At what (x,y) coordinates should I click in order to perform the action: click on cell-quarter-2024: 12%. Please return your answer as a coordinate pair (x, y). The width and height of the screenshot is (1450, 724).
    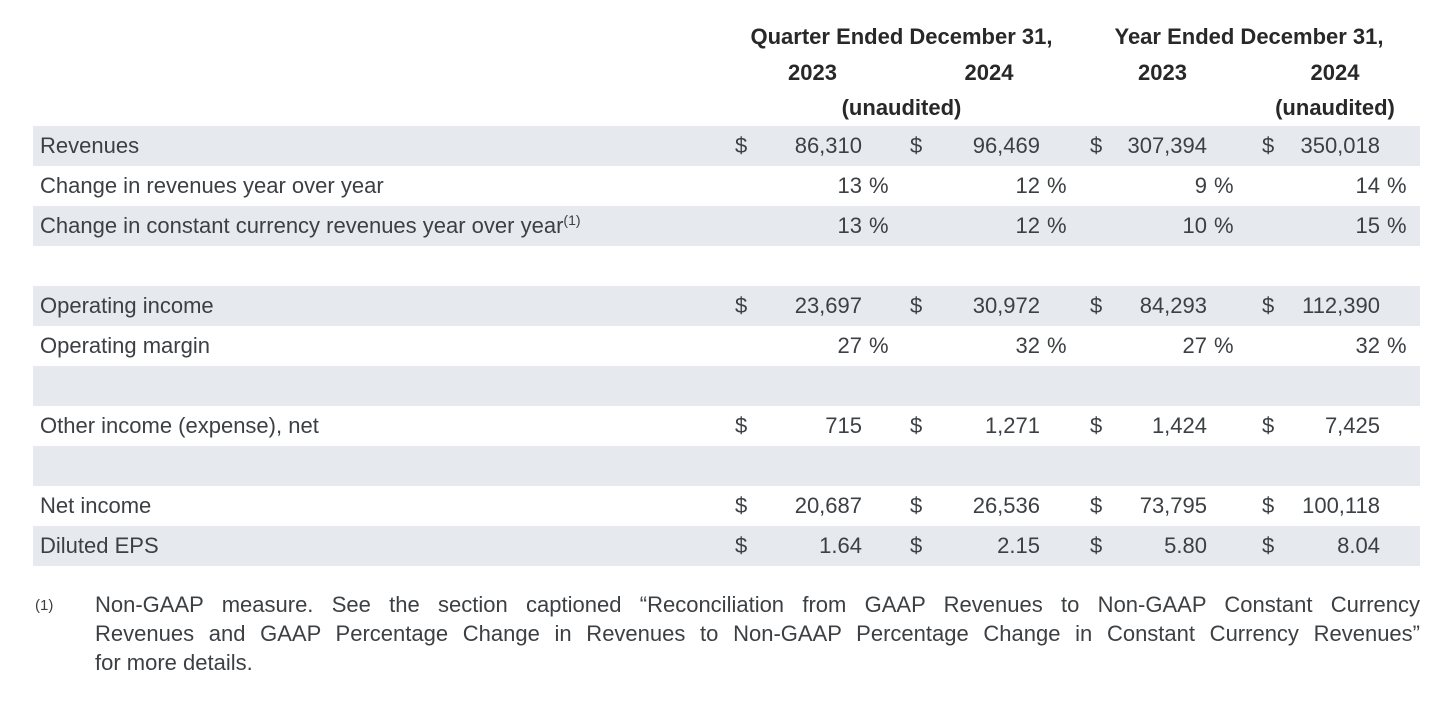
    Looking at the image, I should click on (989, 226).